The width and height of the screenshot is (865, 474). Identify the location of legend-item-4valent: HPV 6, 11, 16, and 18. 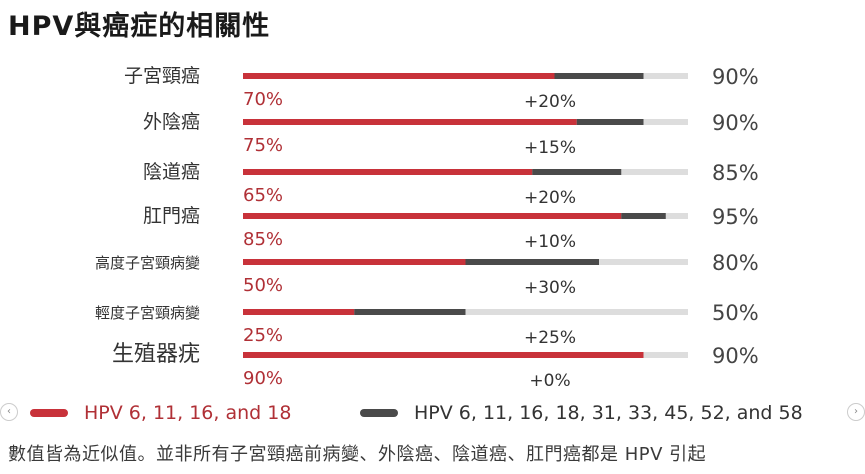
(160, 413).